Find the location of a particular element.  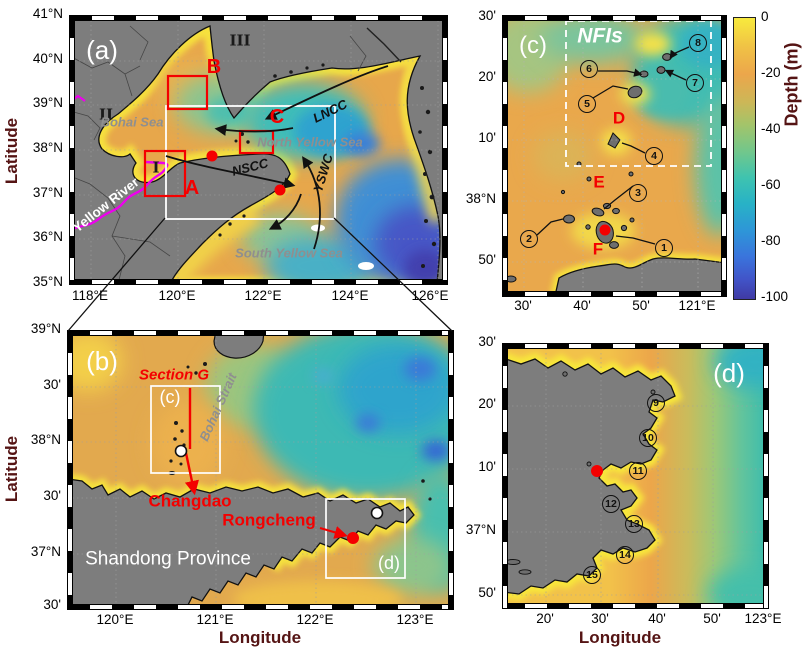

region-e-label: E is located at coordinates (599, 182).